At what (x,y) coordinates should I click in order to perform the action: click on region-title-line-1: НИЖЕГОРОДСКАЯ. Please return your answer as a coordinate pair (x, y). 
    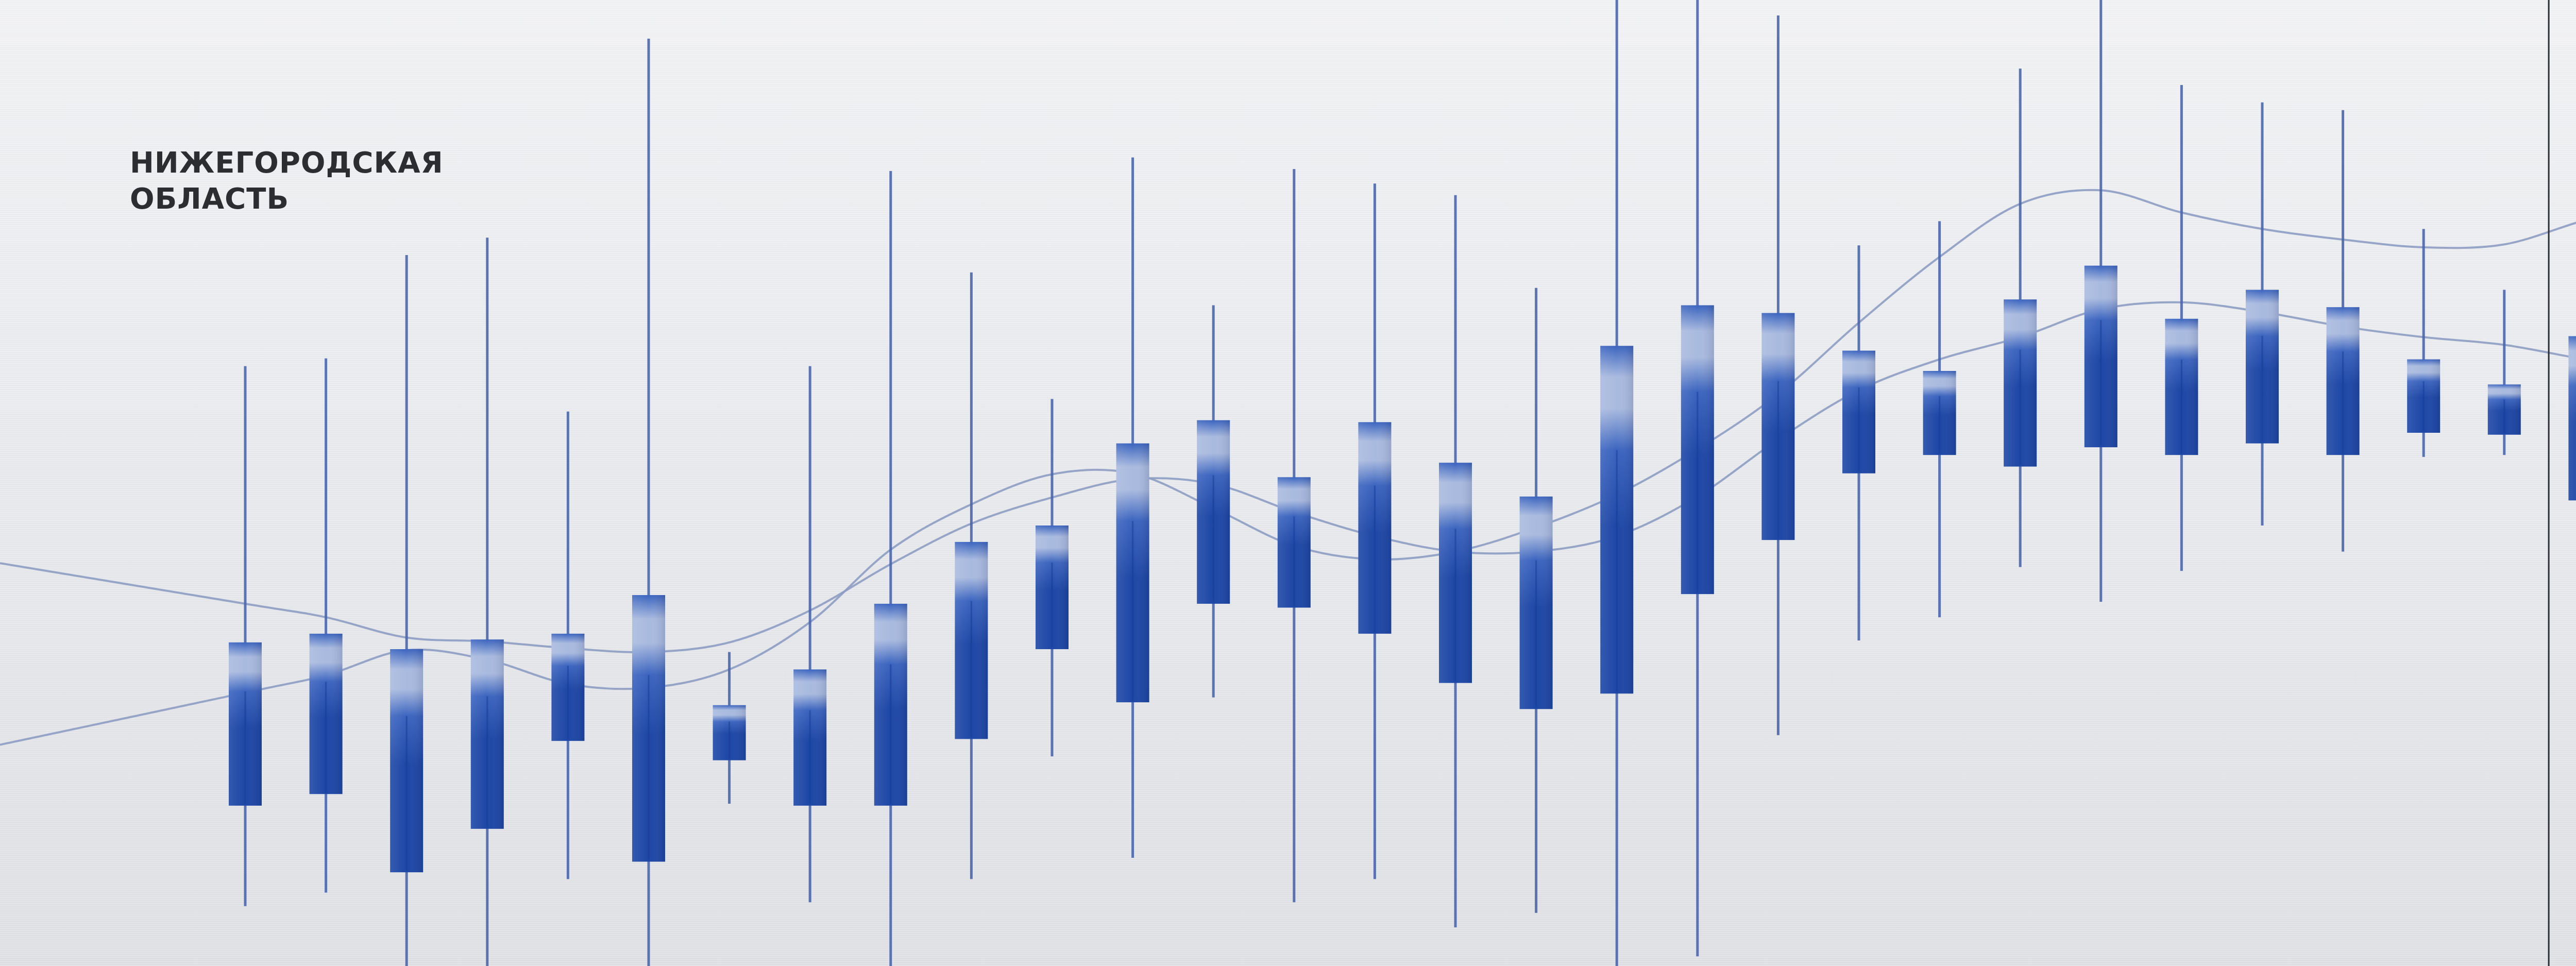
    Looking at the image, I should click on (287, 163).